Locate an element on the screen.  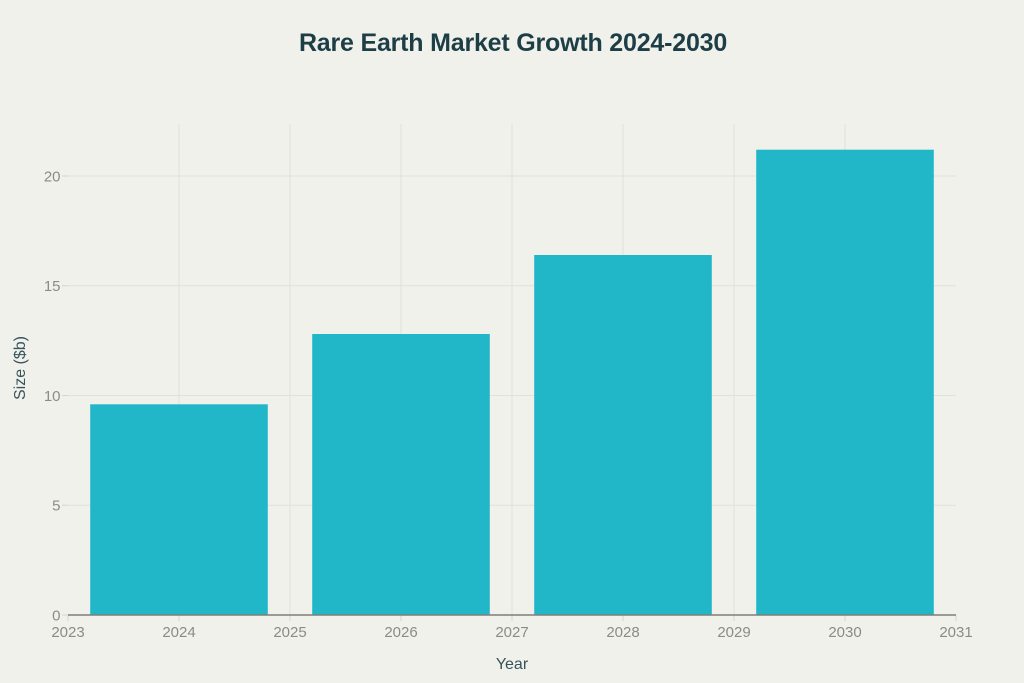
svg-text: 2029 is located at coordinates (733, 632).